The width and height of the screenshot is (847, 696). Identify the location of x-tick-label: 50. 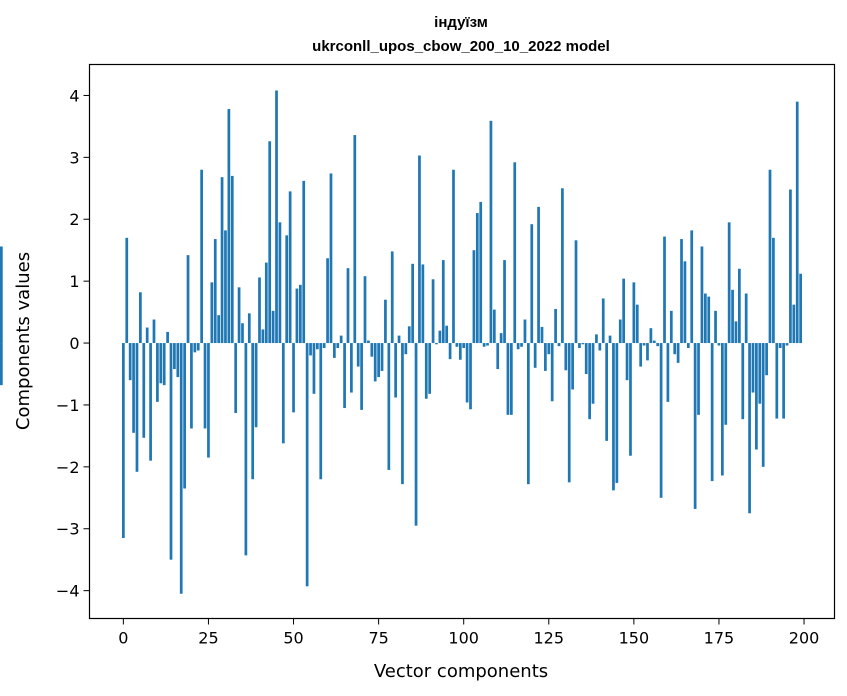
(293, 638).